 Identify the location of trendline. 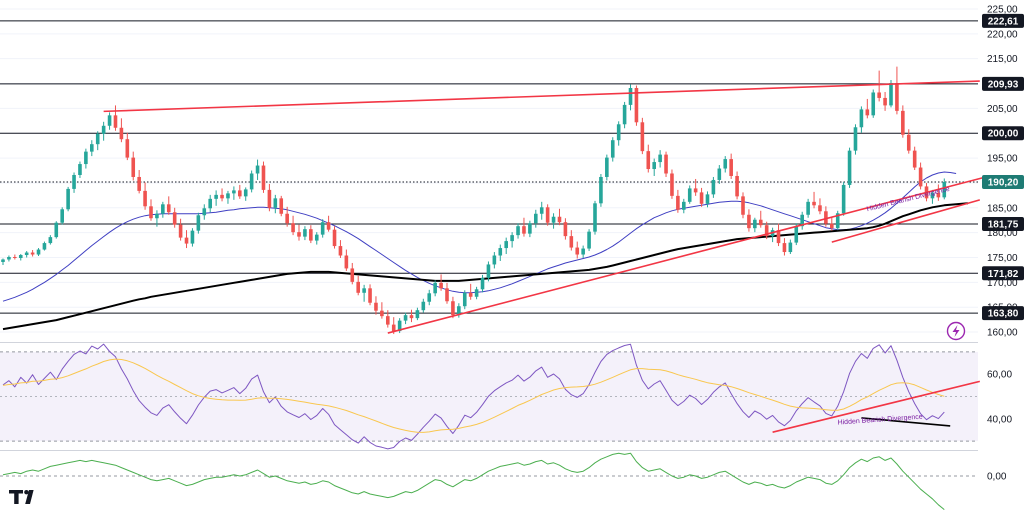
(906, 221).